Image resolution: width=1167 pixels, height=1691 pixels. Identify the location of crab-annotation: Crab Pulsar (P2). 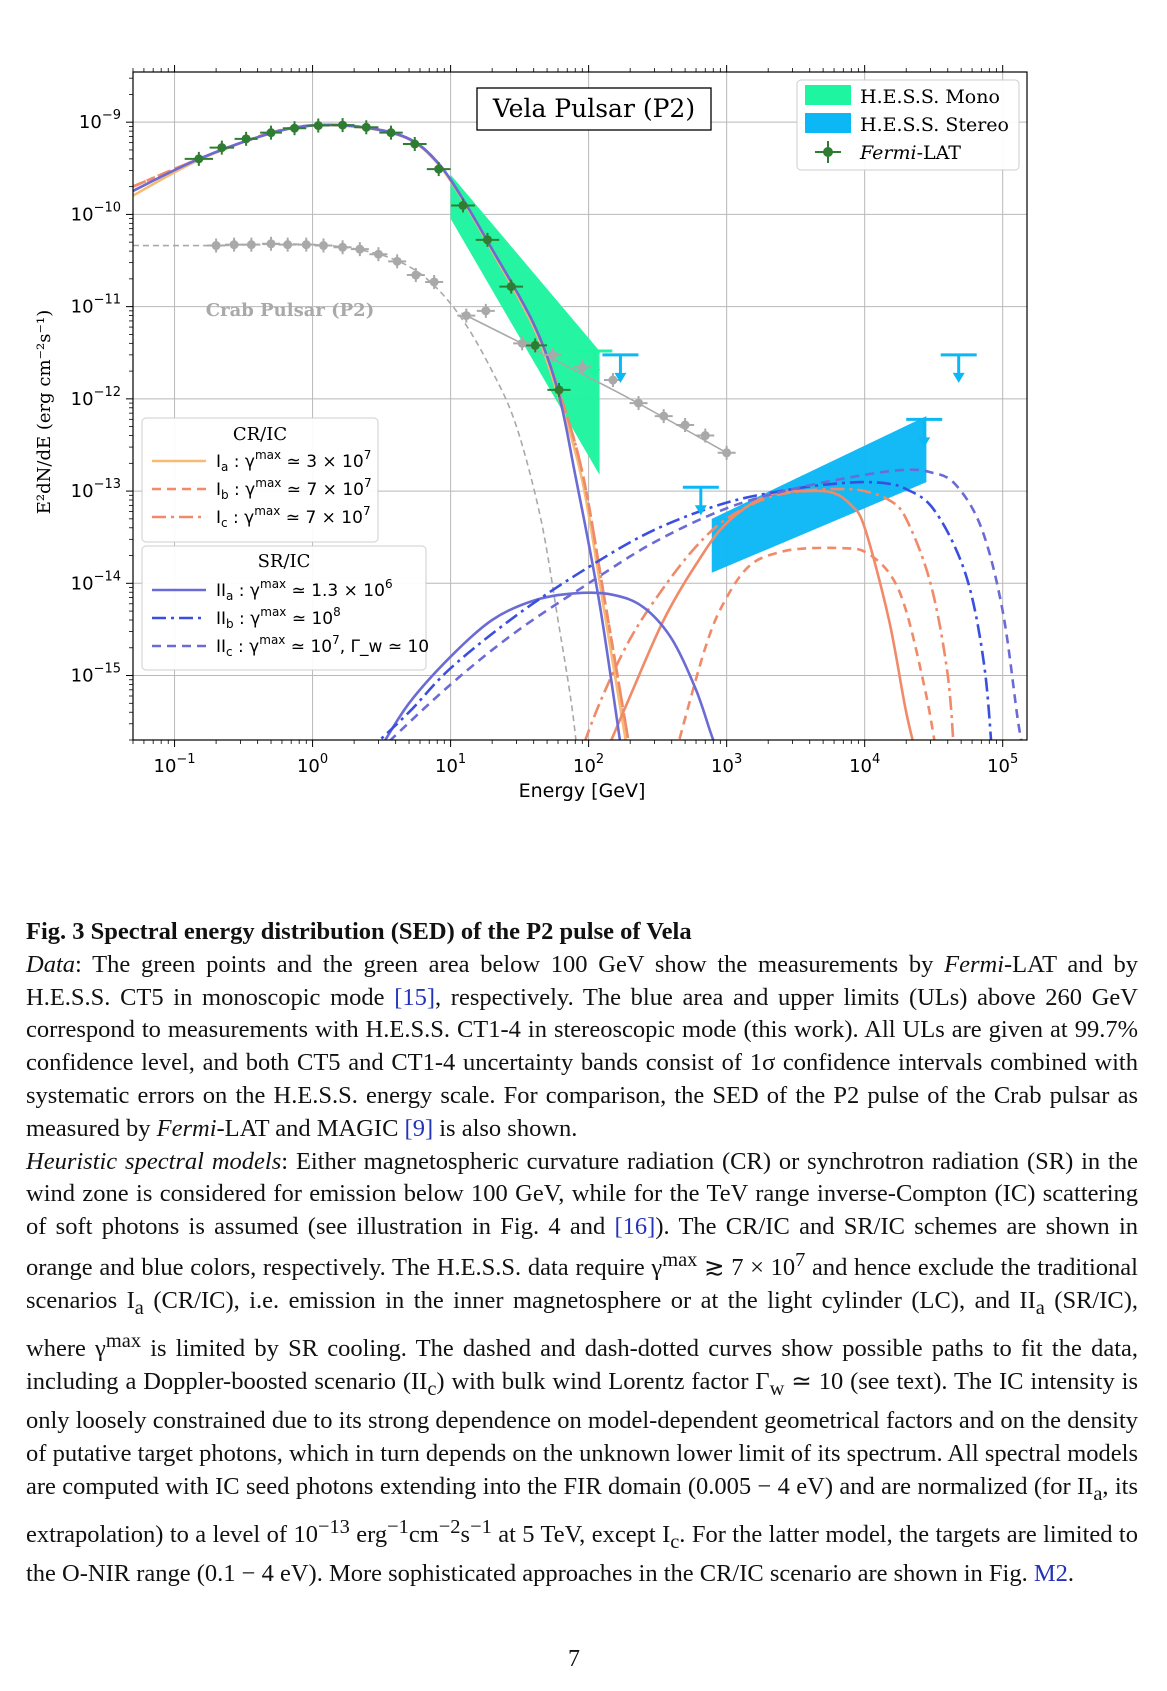
(290, 310).